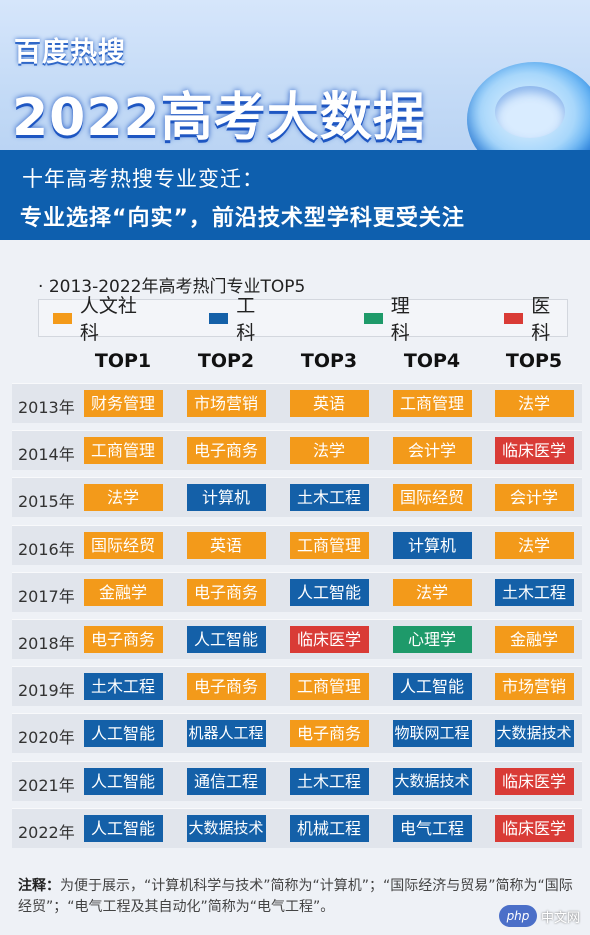  Describe the element at coordinates (400, 319) in the screenshot. I see `legend-label: 理科` at that location.